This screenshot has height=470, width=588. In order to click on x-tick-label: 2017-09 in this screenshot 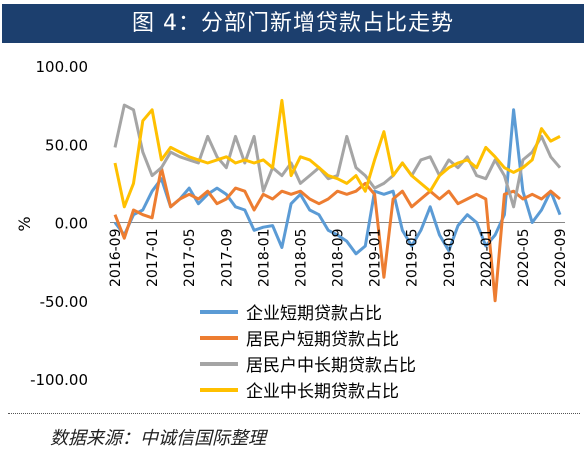, I will do `click(227, 258)`.